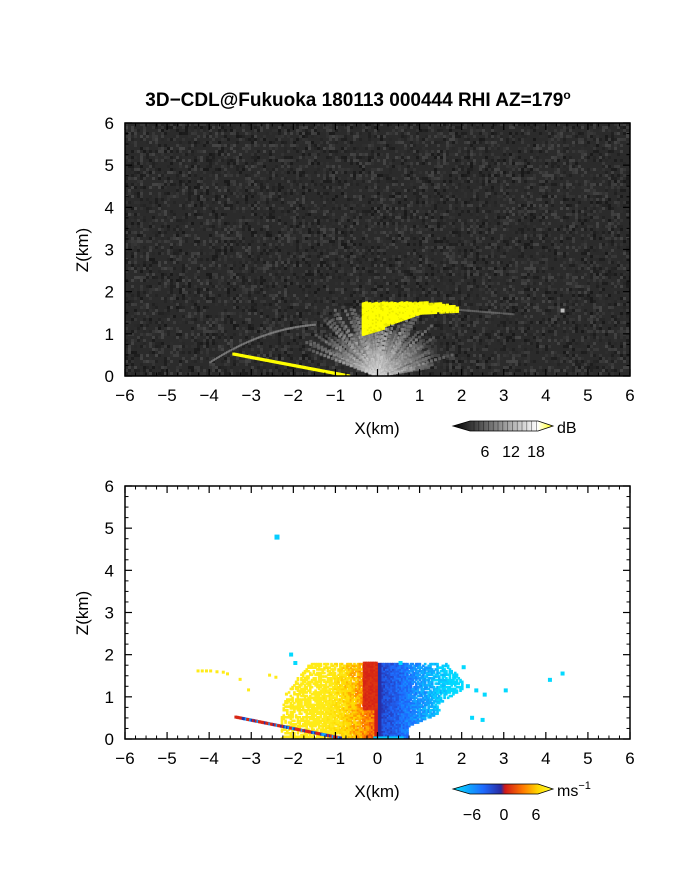  What do you see at coordinates (109, 250) in the screenshot?
I see `refl-ytick-label: 3` at bounding box center [109, 250].